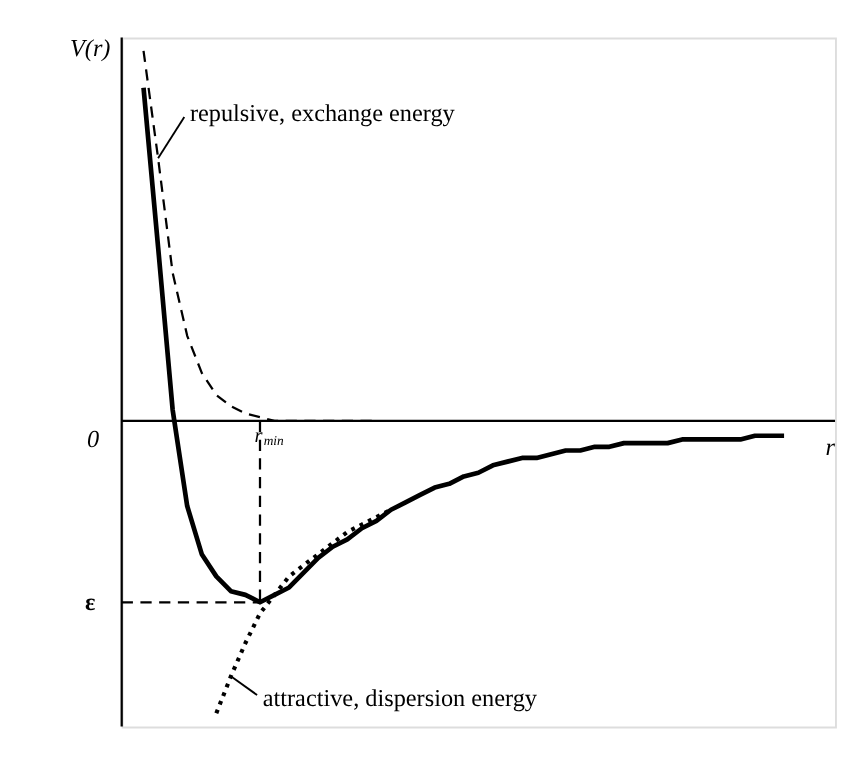  I want to click on ref-line-label: ε, so click(90, 601).